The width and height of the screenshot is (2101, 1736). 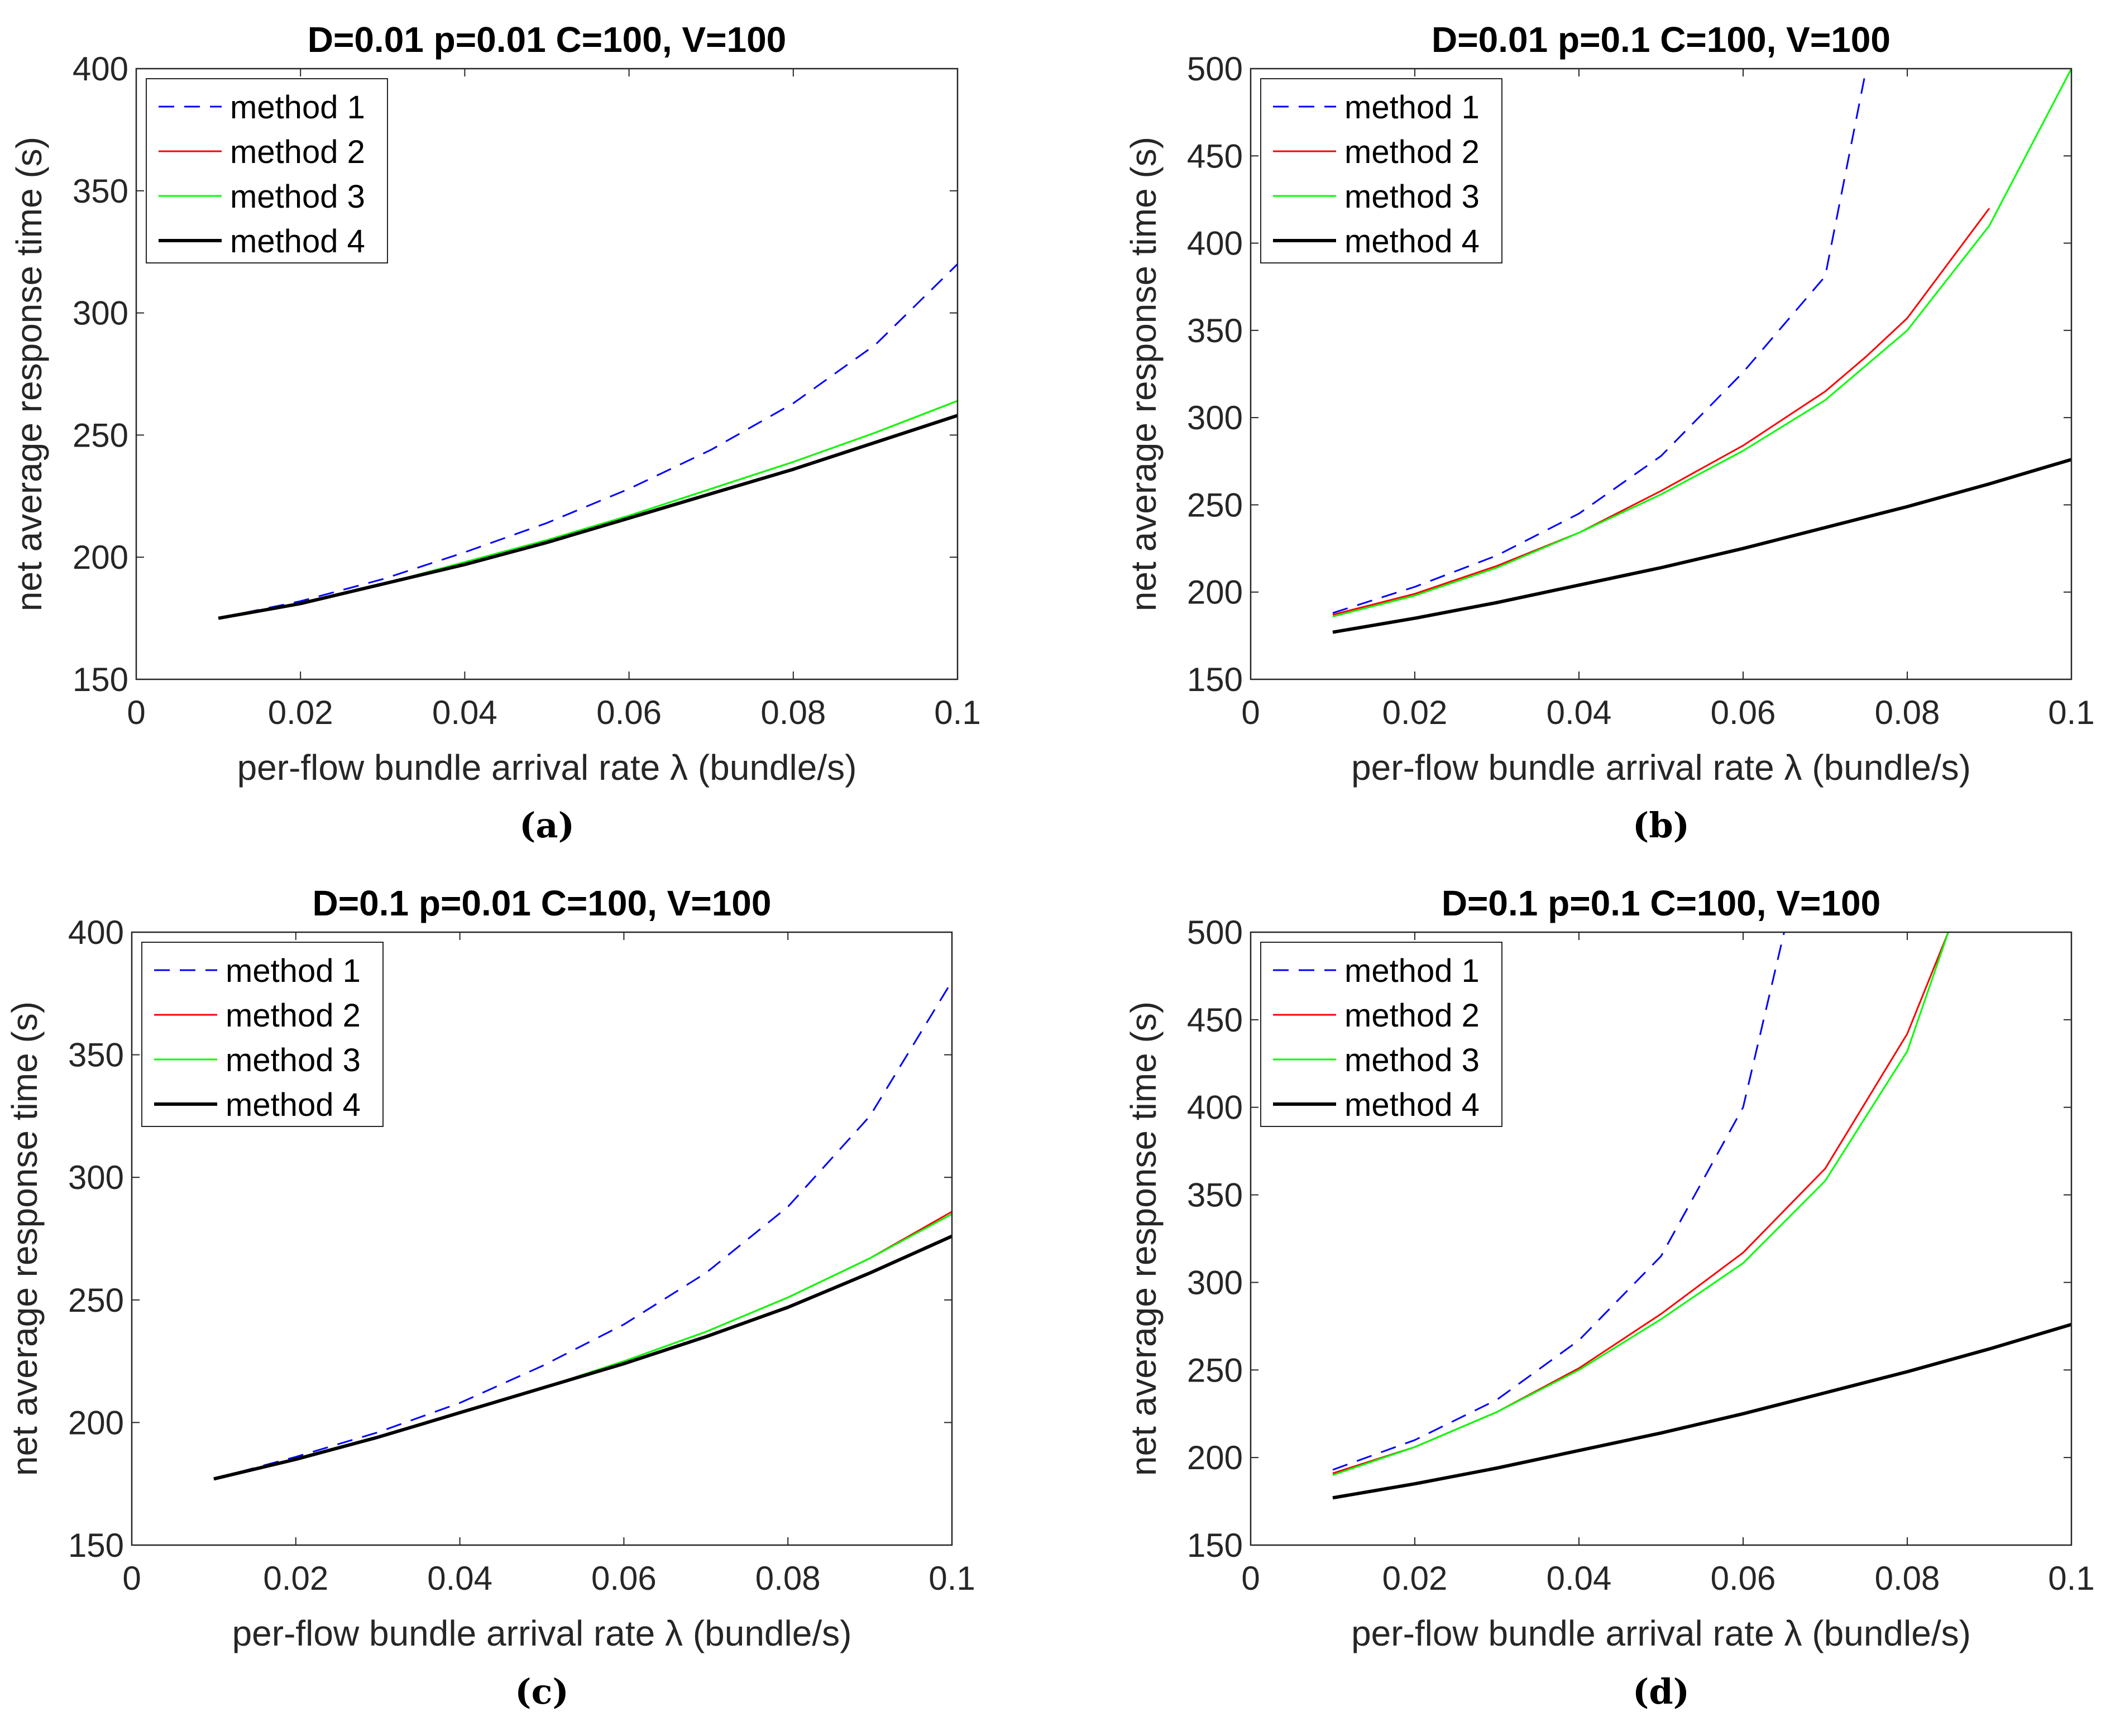 I want to click on panel-caption: (b), so click(x=1661, y=825).